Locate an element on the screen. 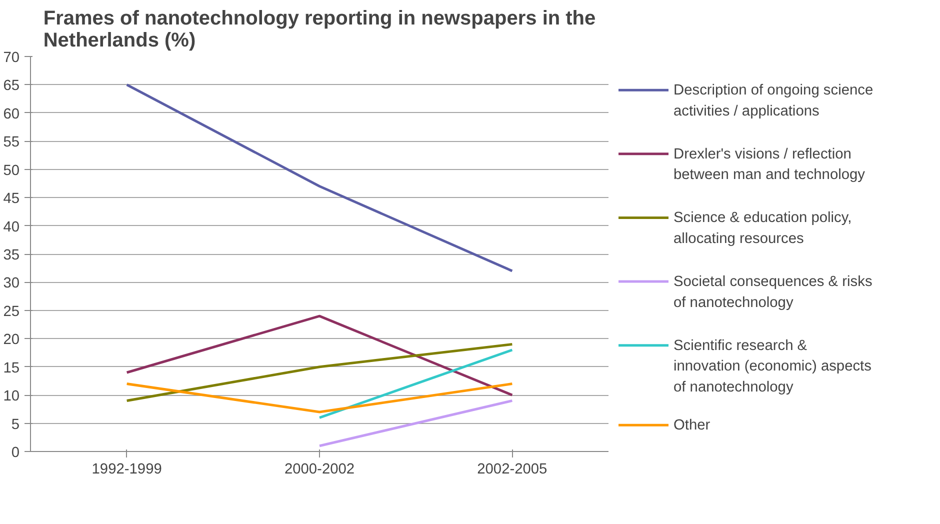 The image size is (940, 524). y-tick-label: 15 is located at coordinates (11, 368).